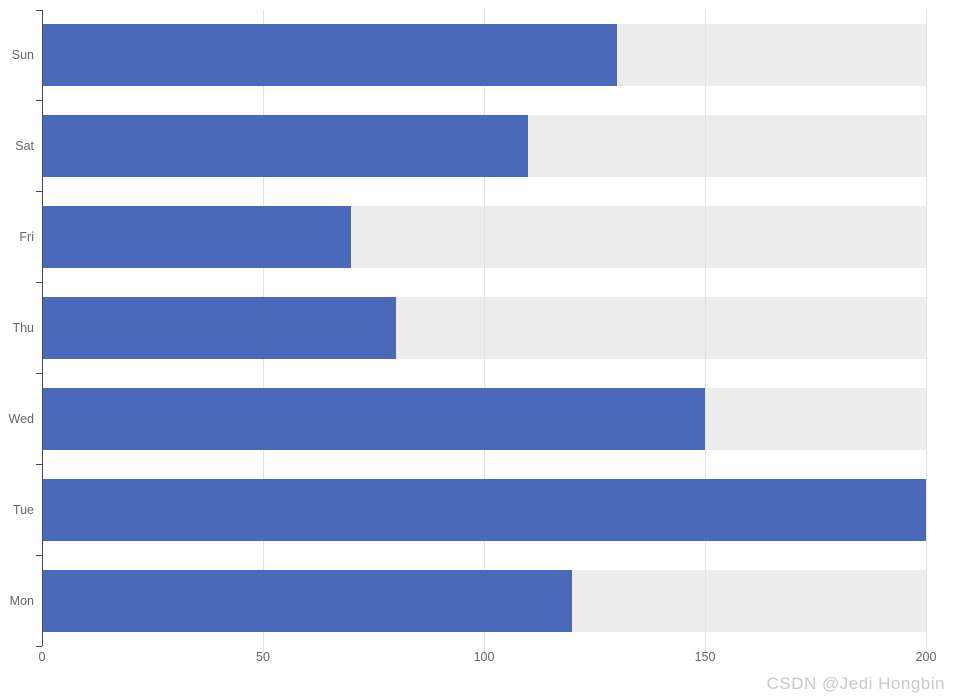 The height and width of the screenshot is (698, 959). Describe the element at coordinates (285, 146) in the screenshot. I see `bar-sat` at that location.